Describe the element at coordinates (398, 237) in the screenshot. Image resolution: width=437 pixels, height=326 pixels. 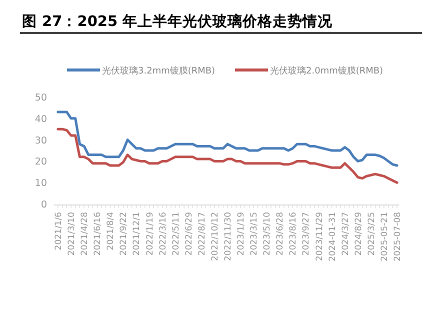
I see `x-tick-label: 2025-07-08` at that location.